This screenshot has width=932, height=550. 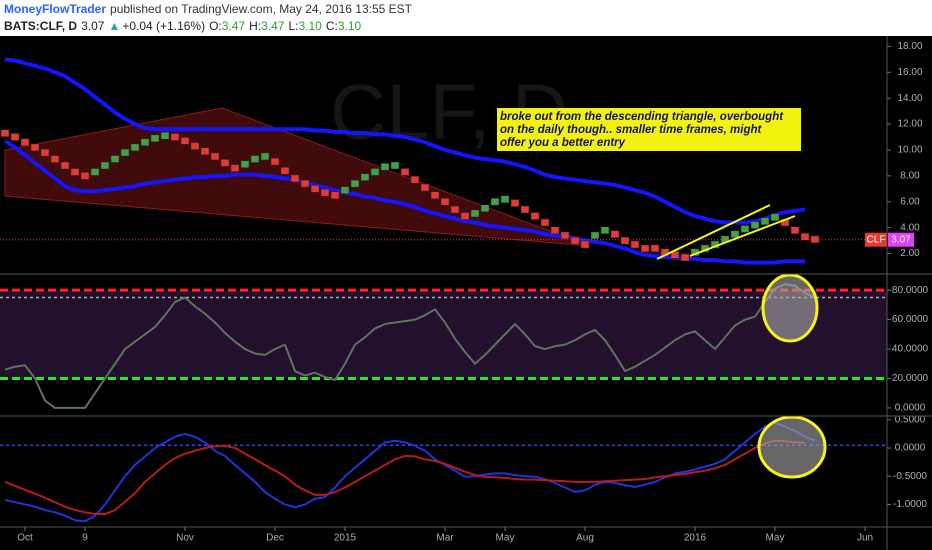 I want to click on ohlc-label: L:, so click(x=293, y=26).